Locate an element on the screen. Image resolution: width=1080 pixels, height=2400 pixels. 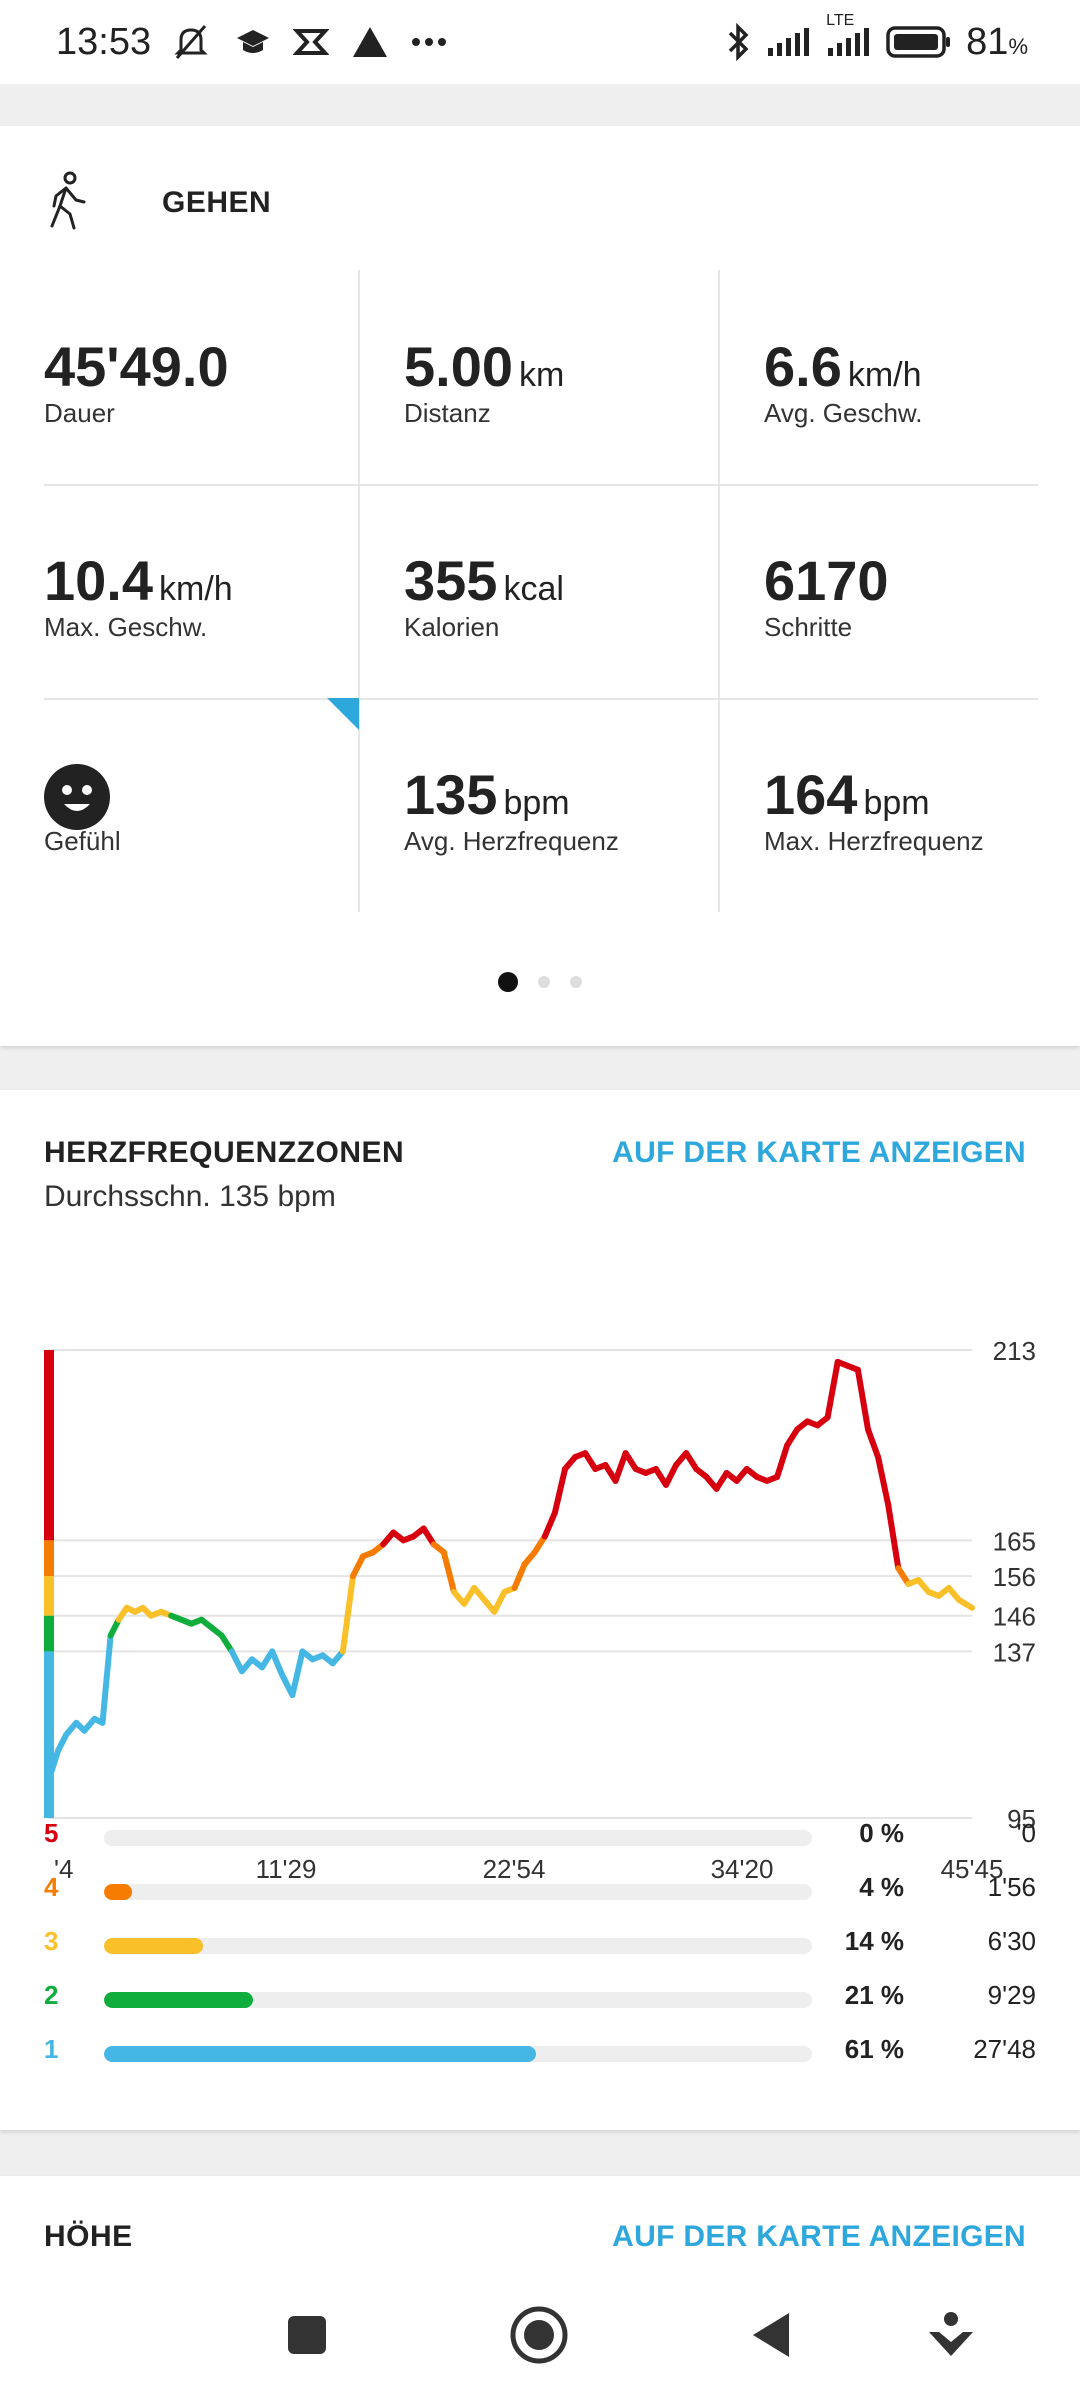
zone-time: 27'48 is located at coordinates (1004, 2049).